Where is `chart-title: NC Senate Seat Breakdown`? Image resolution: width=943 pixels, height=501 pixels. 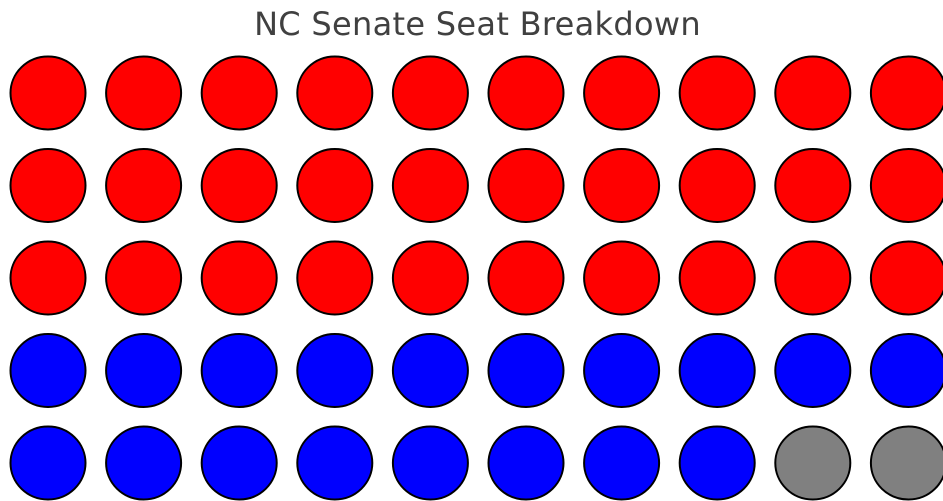
chart-title: NC Senate Seat Breakdown is located at coordinates (477, 24).